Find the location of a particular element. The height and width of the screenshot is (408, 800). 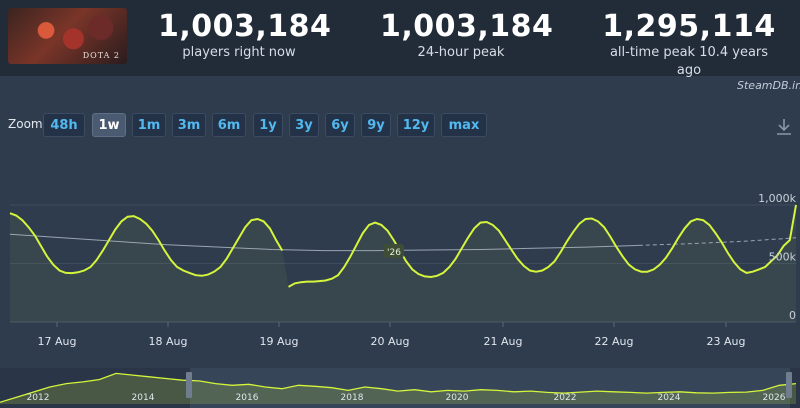

game-logo-text: DOTA 2 is located at coordinates (101, 55).